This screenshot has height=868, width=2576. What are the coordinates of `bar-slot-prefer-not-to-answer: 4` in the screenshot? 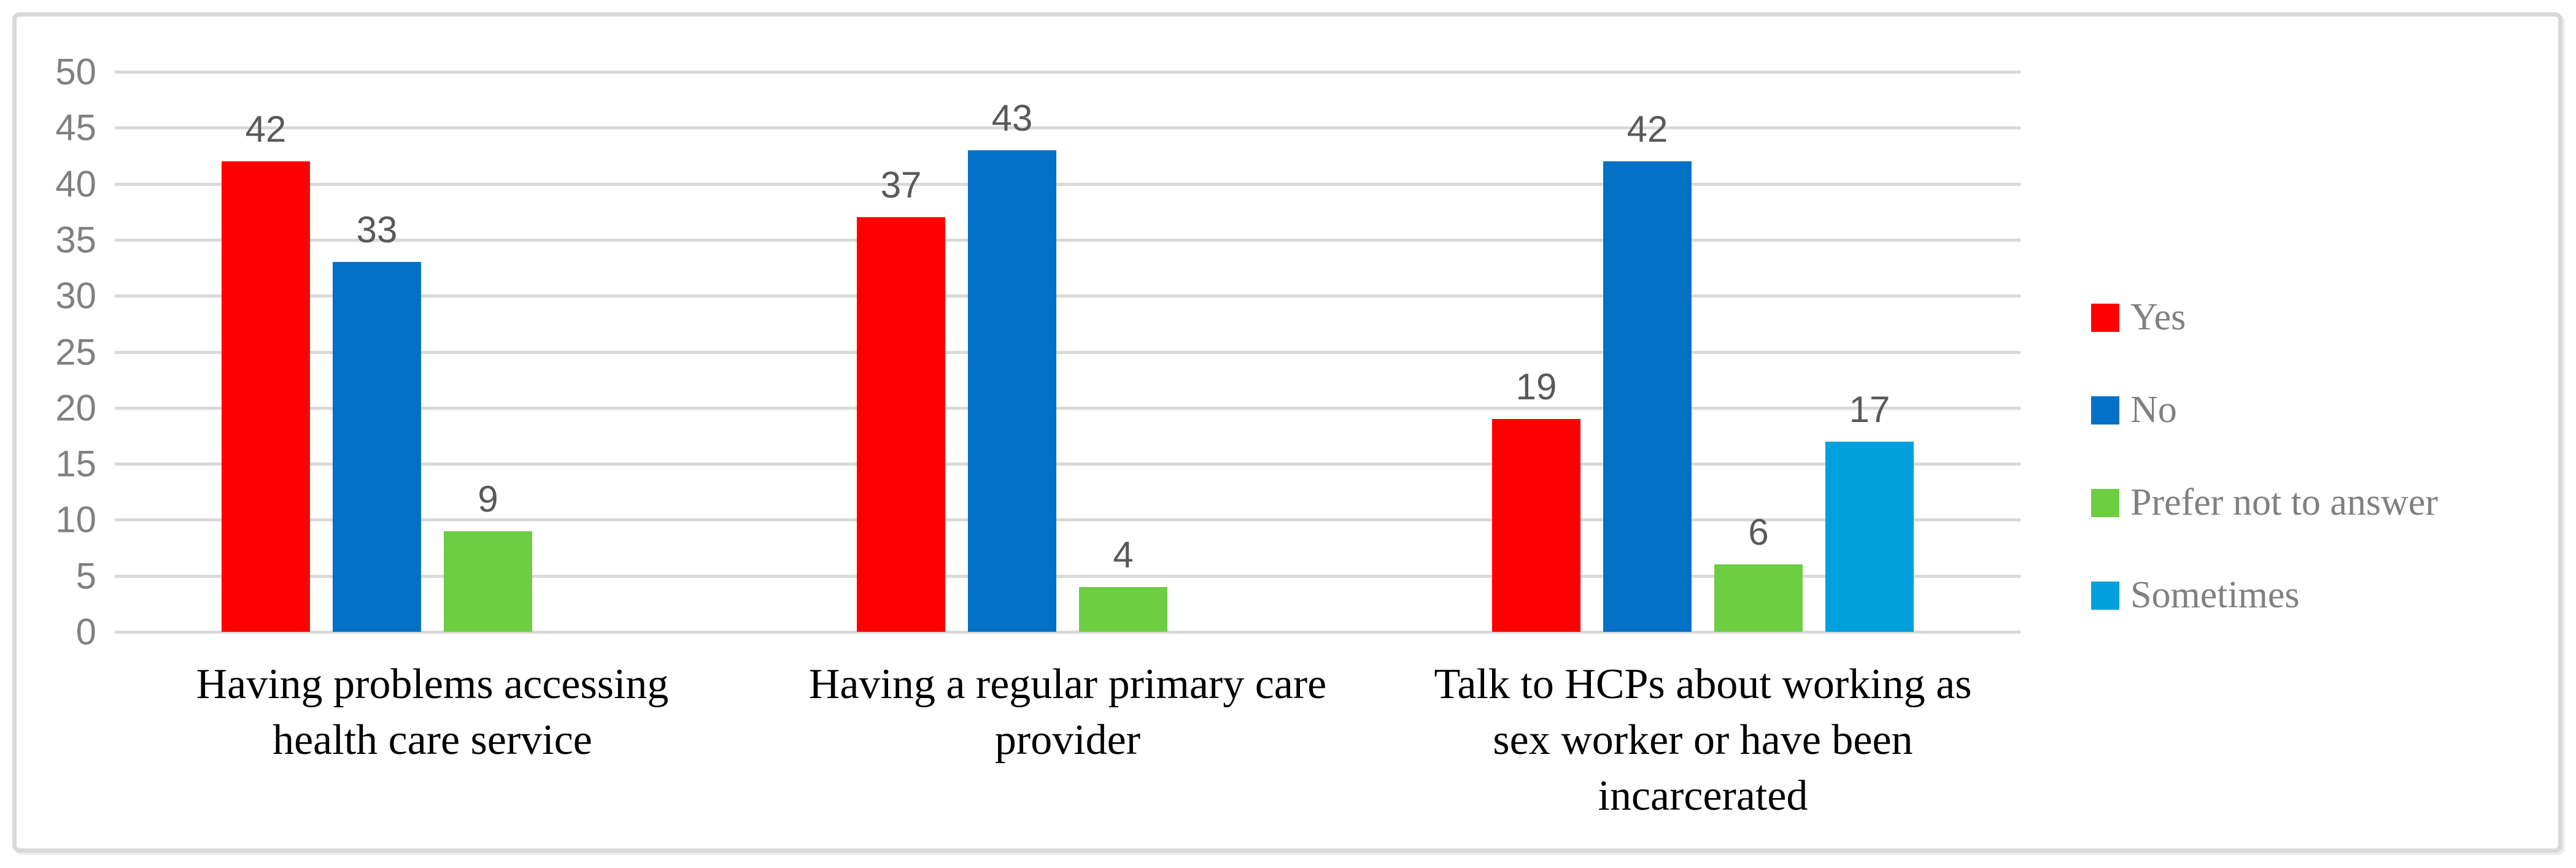 It's located at (1123, 352).